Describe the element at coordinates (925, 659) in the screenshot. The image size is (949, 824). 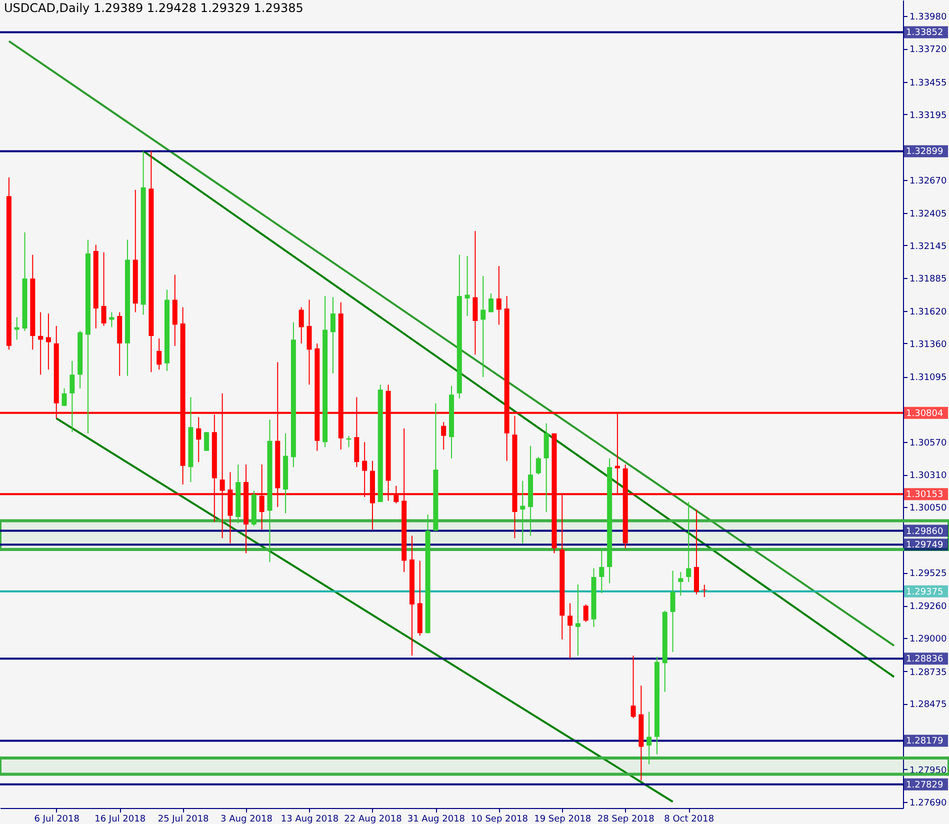
I see `ref-line-label: 1.28836` at that location.